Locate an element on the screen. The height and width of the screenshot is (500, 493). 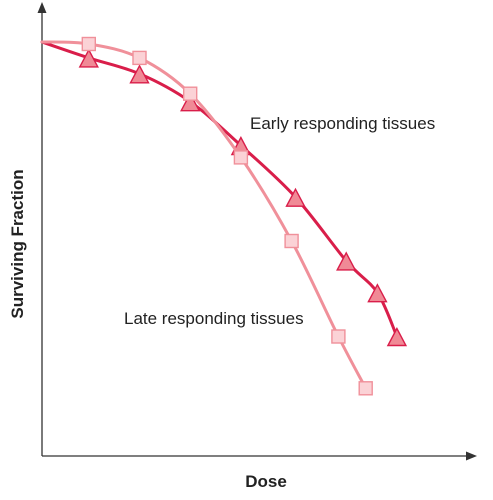
x-axis-title: Dose is located at coordinates (266, 481).